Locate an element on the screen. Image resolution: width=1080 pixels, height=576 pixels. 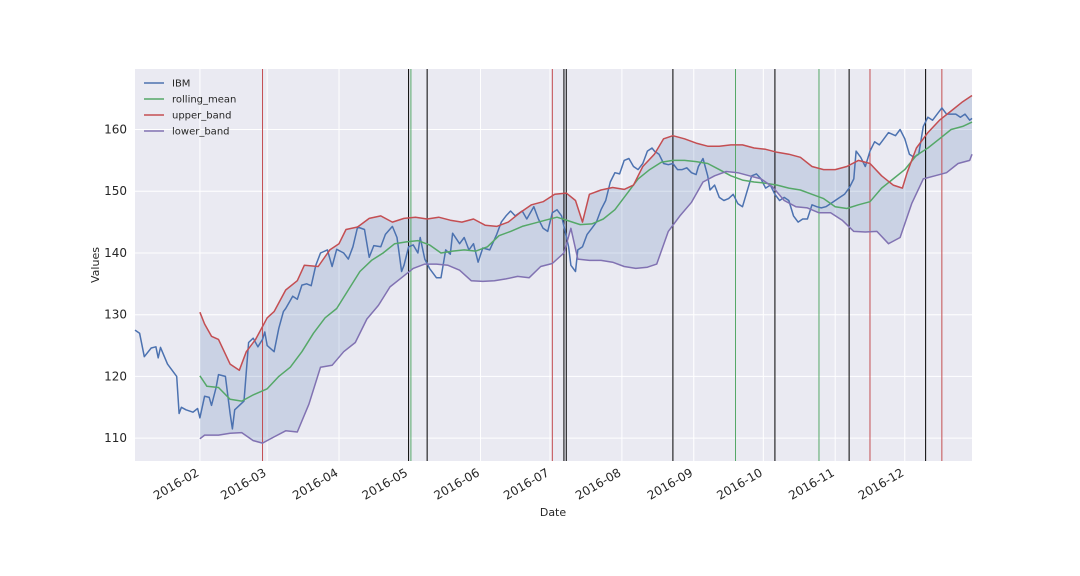
x-tick-label: 2016-05 is located at coordinates (385, 483).